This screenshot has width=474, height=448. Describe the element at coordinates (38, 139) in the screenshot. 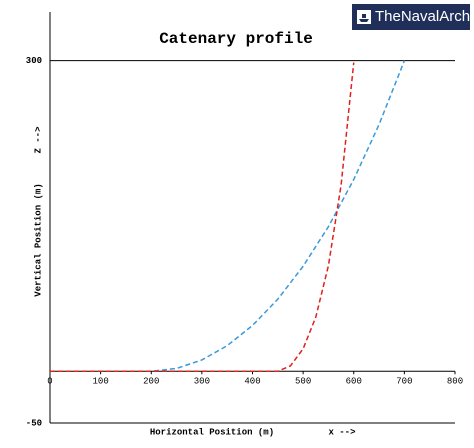

I see `y-axis-arrow: Z -->` at that location.